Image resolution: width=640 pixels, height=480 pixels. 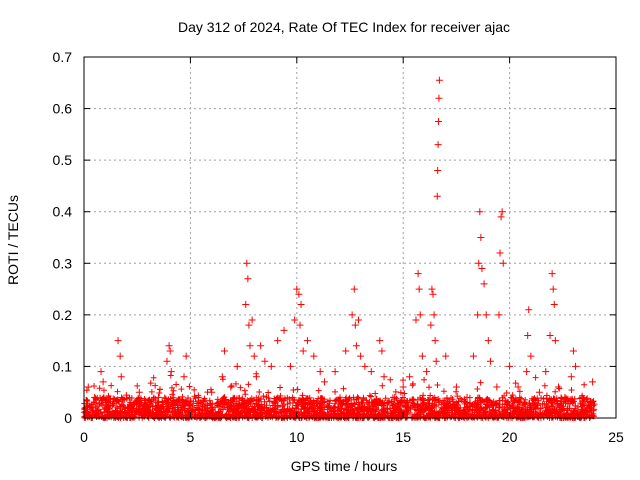 What do you see at coordinates (63, 263) in the screenshot?
I see `y-tick-label: 0.3` at bounding box center [63, 263].